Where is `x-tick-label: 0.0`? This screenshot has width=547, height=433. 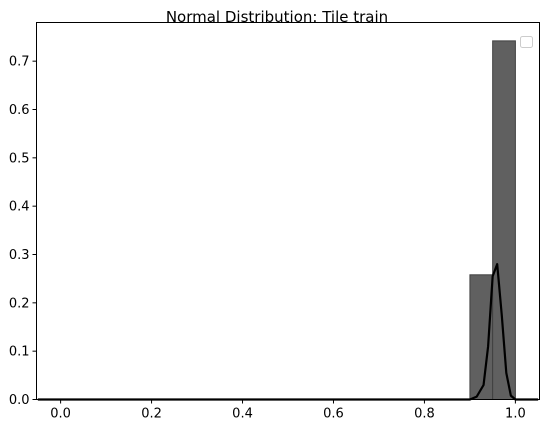 x-tick-label: 0.0 is located at coordinates (60, 414).